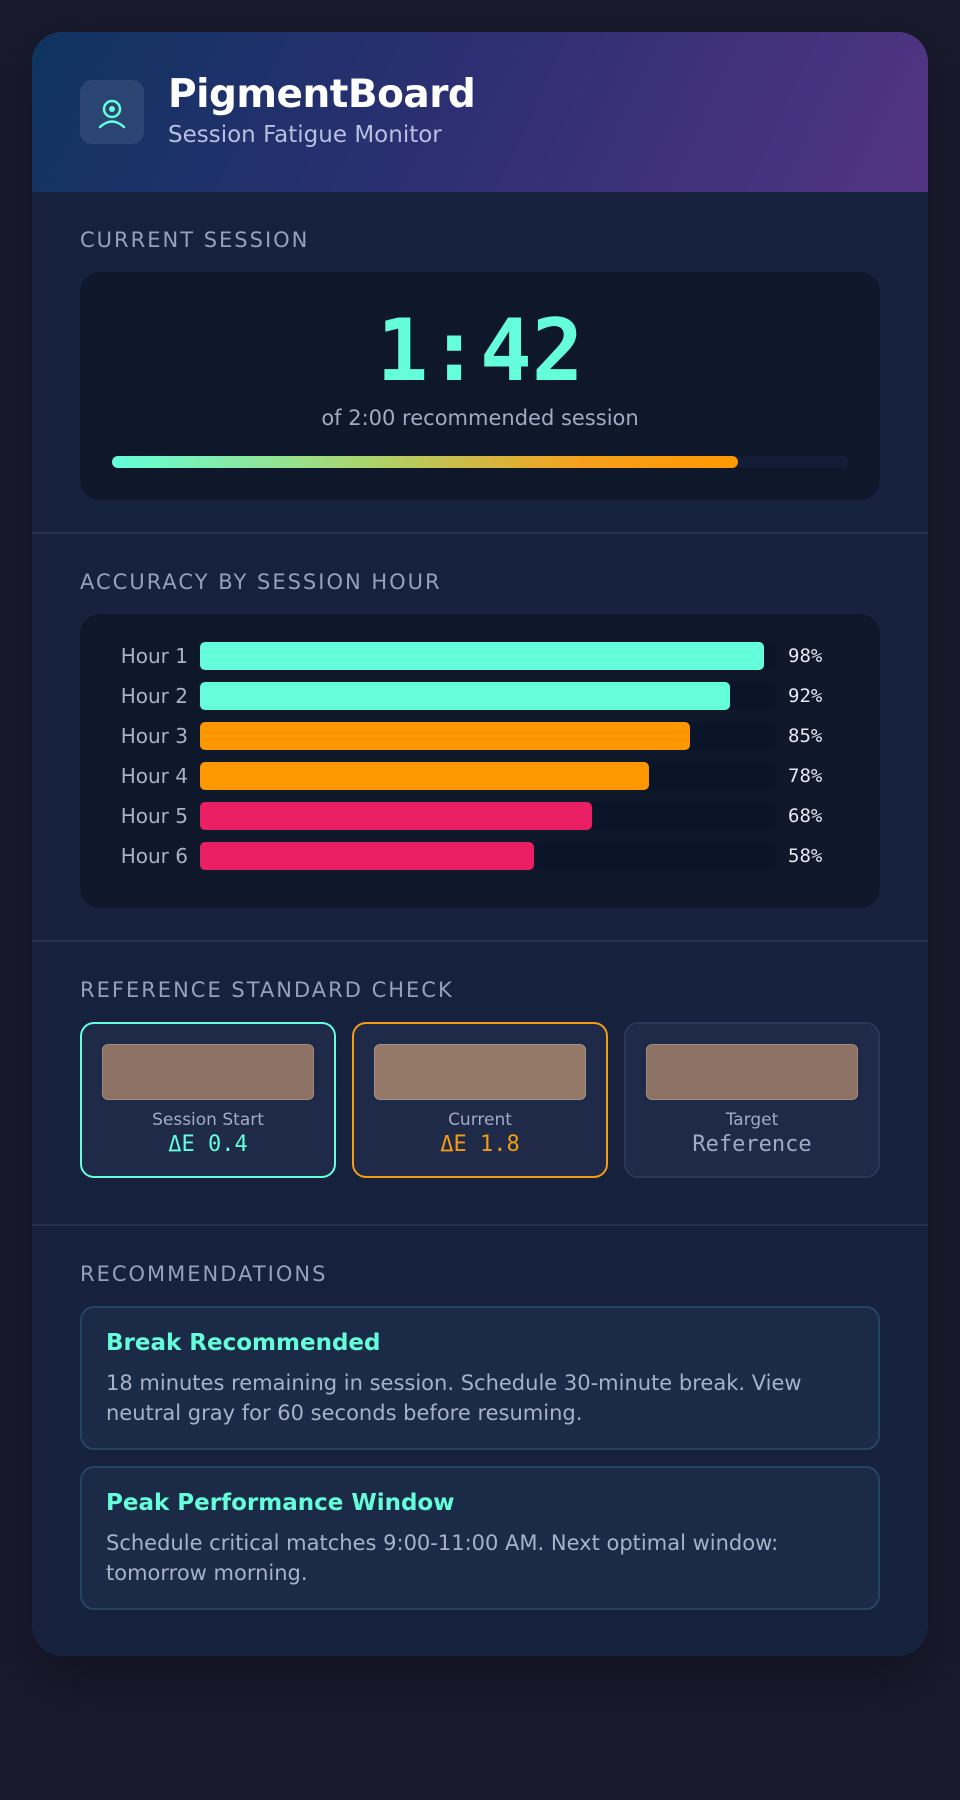 The height and width of the screenshot is (1800, 960). I want to click on swatch-label: Session Start, so click(208, 1120).